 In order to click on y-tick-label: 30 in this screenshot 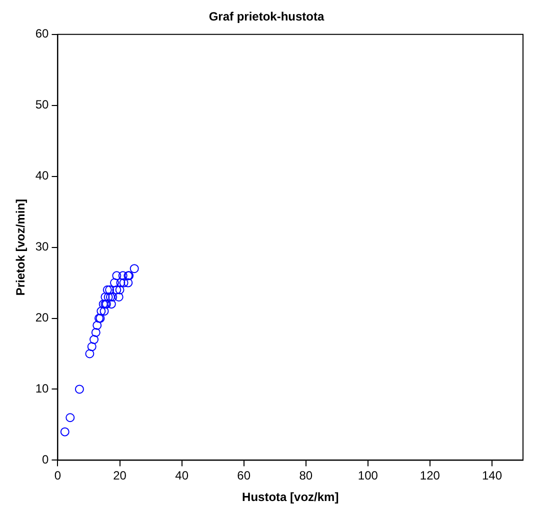, I will do `click(42, 247)`.